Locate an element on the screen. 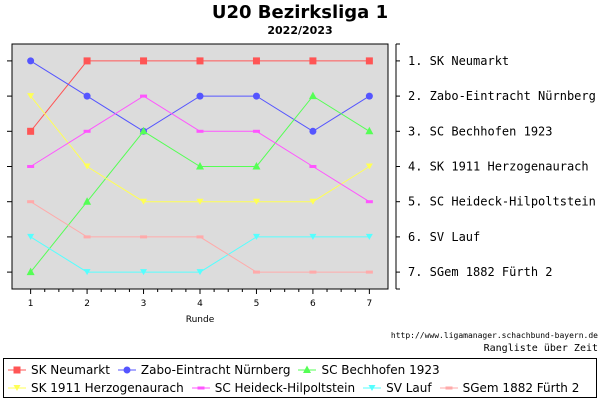  legend-entry: SK 1911 Herzogenaurach is located at coordinates (96, 388).